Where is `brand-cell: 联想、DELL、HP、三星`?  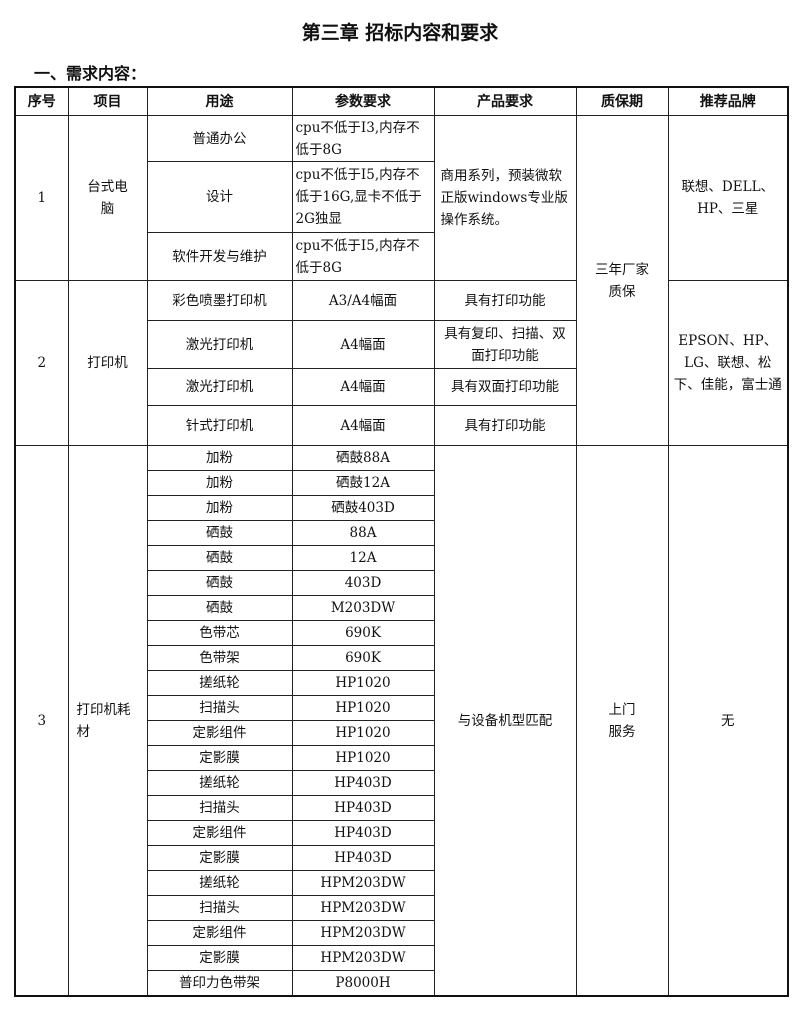
brand-cell: 联想、DELL、HP、三星 is located at coordinates (728, 198).